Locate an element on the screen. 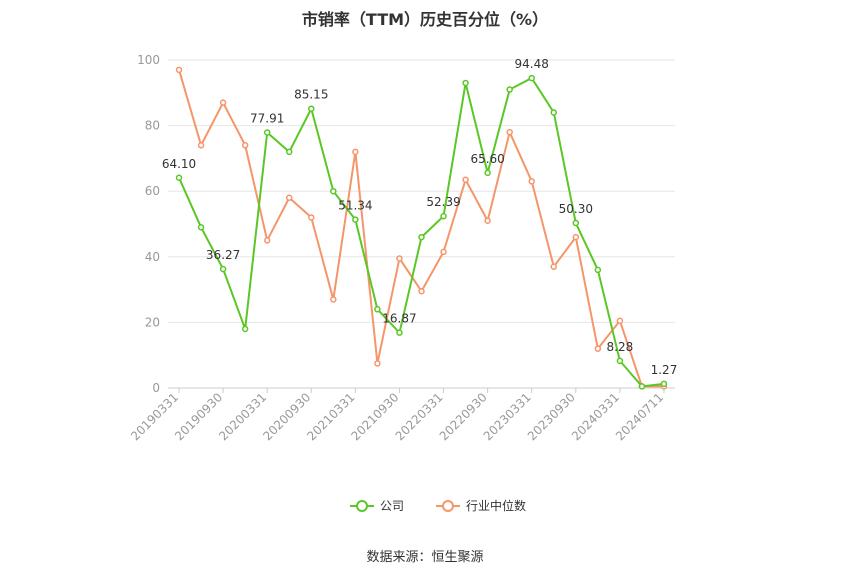 The image size is (850, 575). data-label: 16.87 is located at coordinates (399, 319).